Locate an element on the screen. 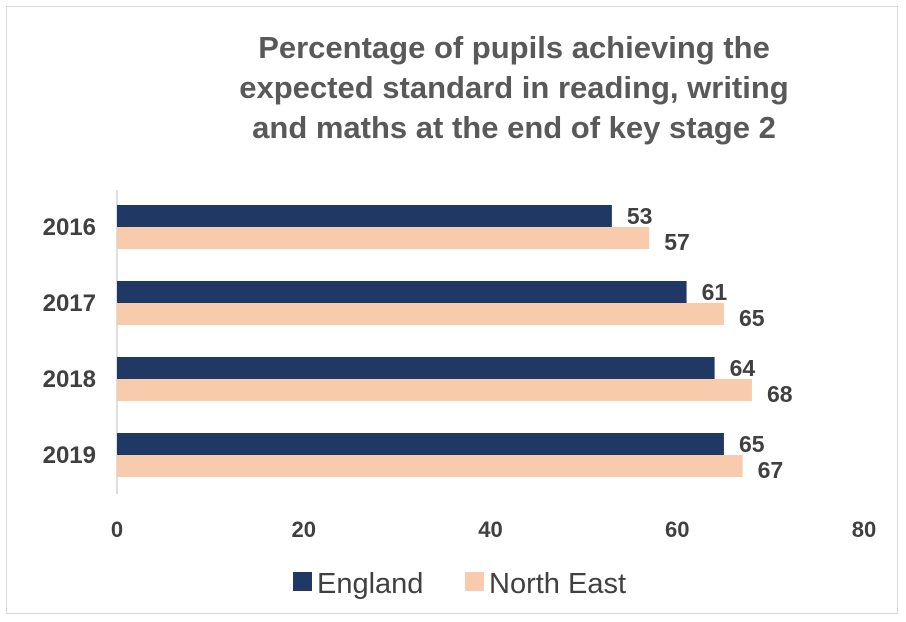 The height and width of the screenshot is (622, 906). legend-label: North East is located at coordinates (557, 584).